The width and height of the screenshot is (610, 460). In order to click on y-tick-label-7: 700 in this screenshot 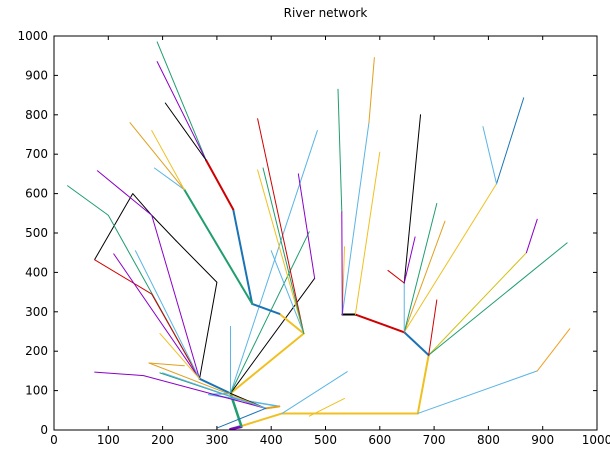, I will do `click(36, 154)`.